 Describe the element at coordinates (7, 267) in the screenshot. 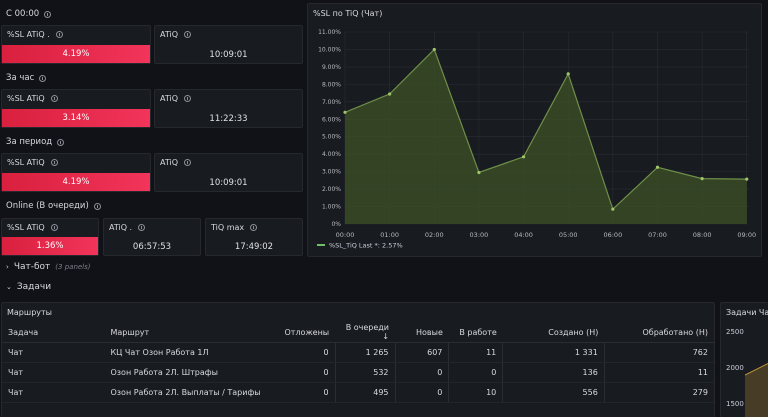

I see `chevron-right-icon: ›` at that location.